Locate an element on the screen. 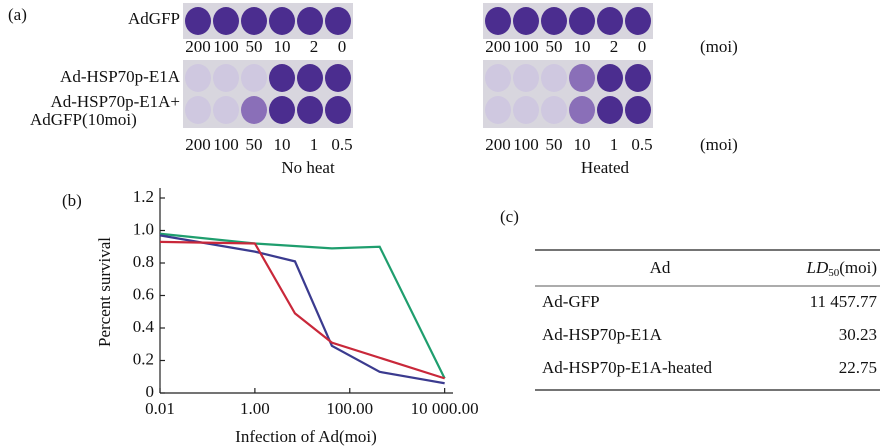 Image resolution: width=885 pixels, height=448 pixels. table-header: Ad is located at coordinates (660, 267).